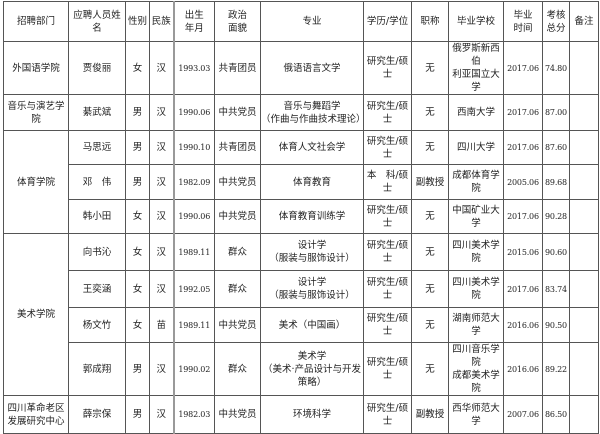 This screenshot has width=600, height=434. I want to click on cell-name: 贾俊丽, so click(97, 68).